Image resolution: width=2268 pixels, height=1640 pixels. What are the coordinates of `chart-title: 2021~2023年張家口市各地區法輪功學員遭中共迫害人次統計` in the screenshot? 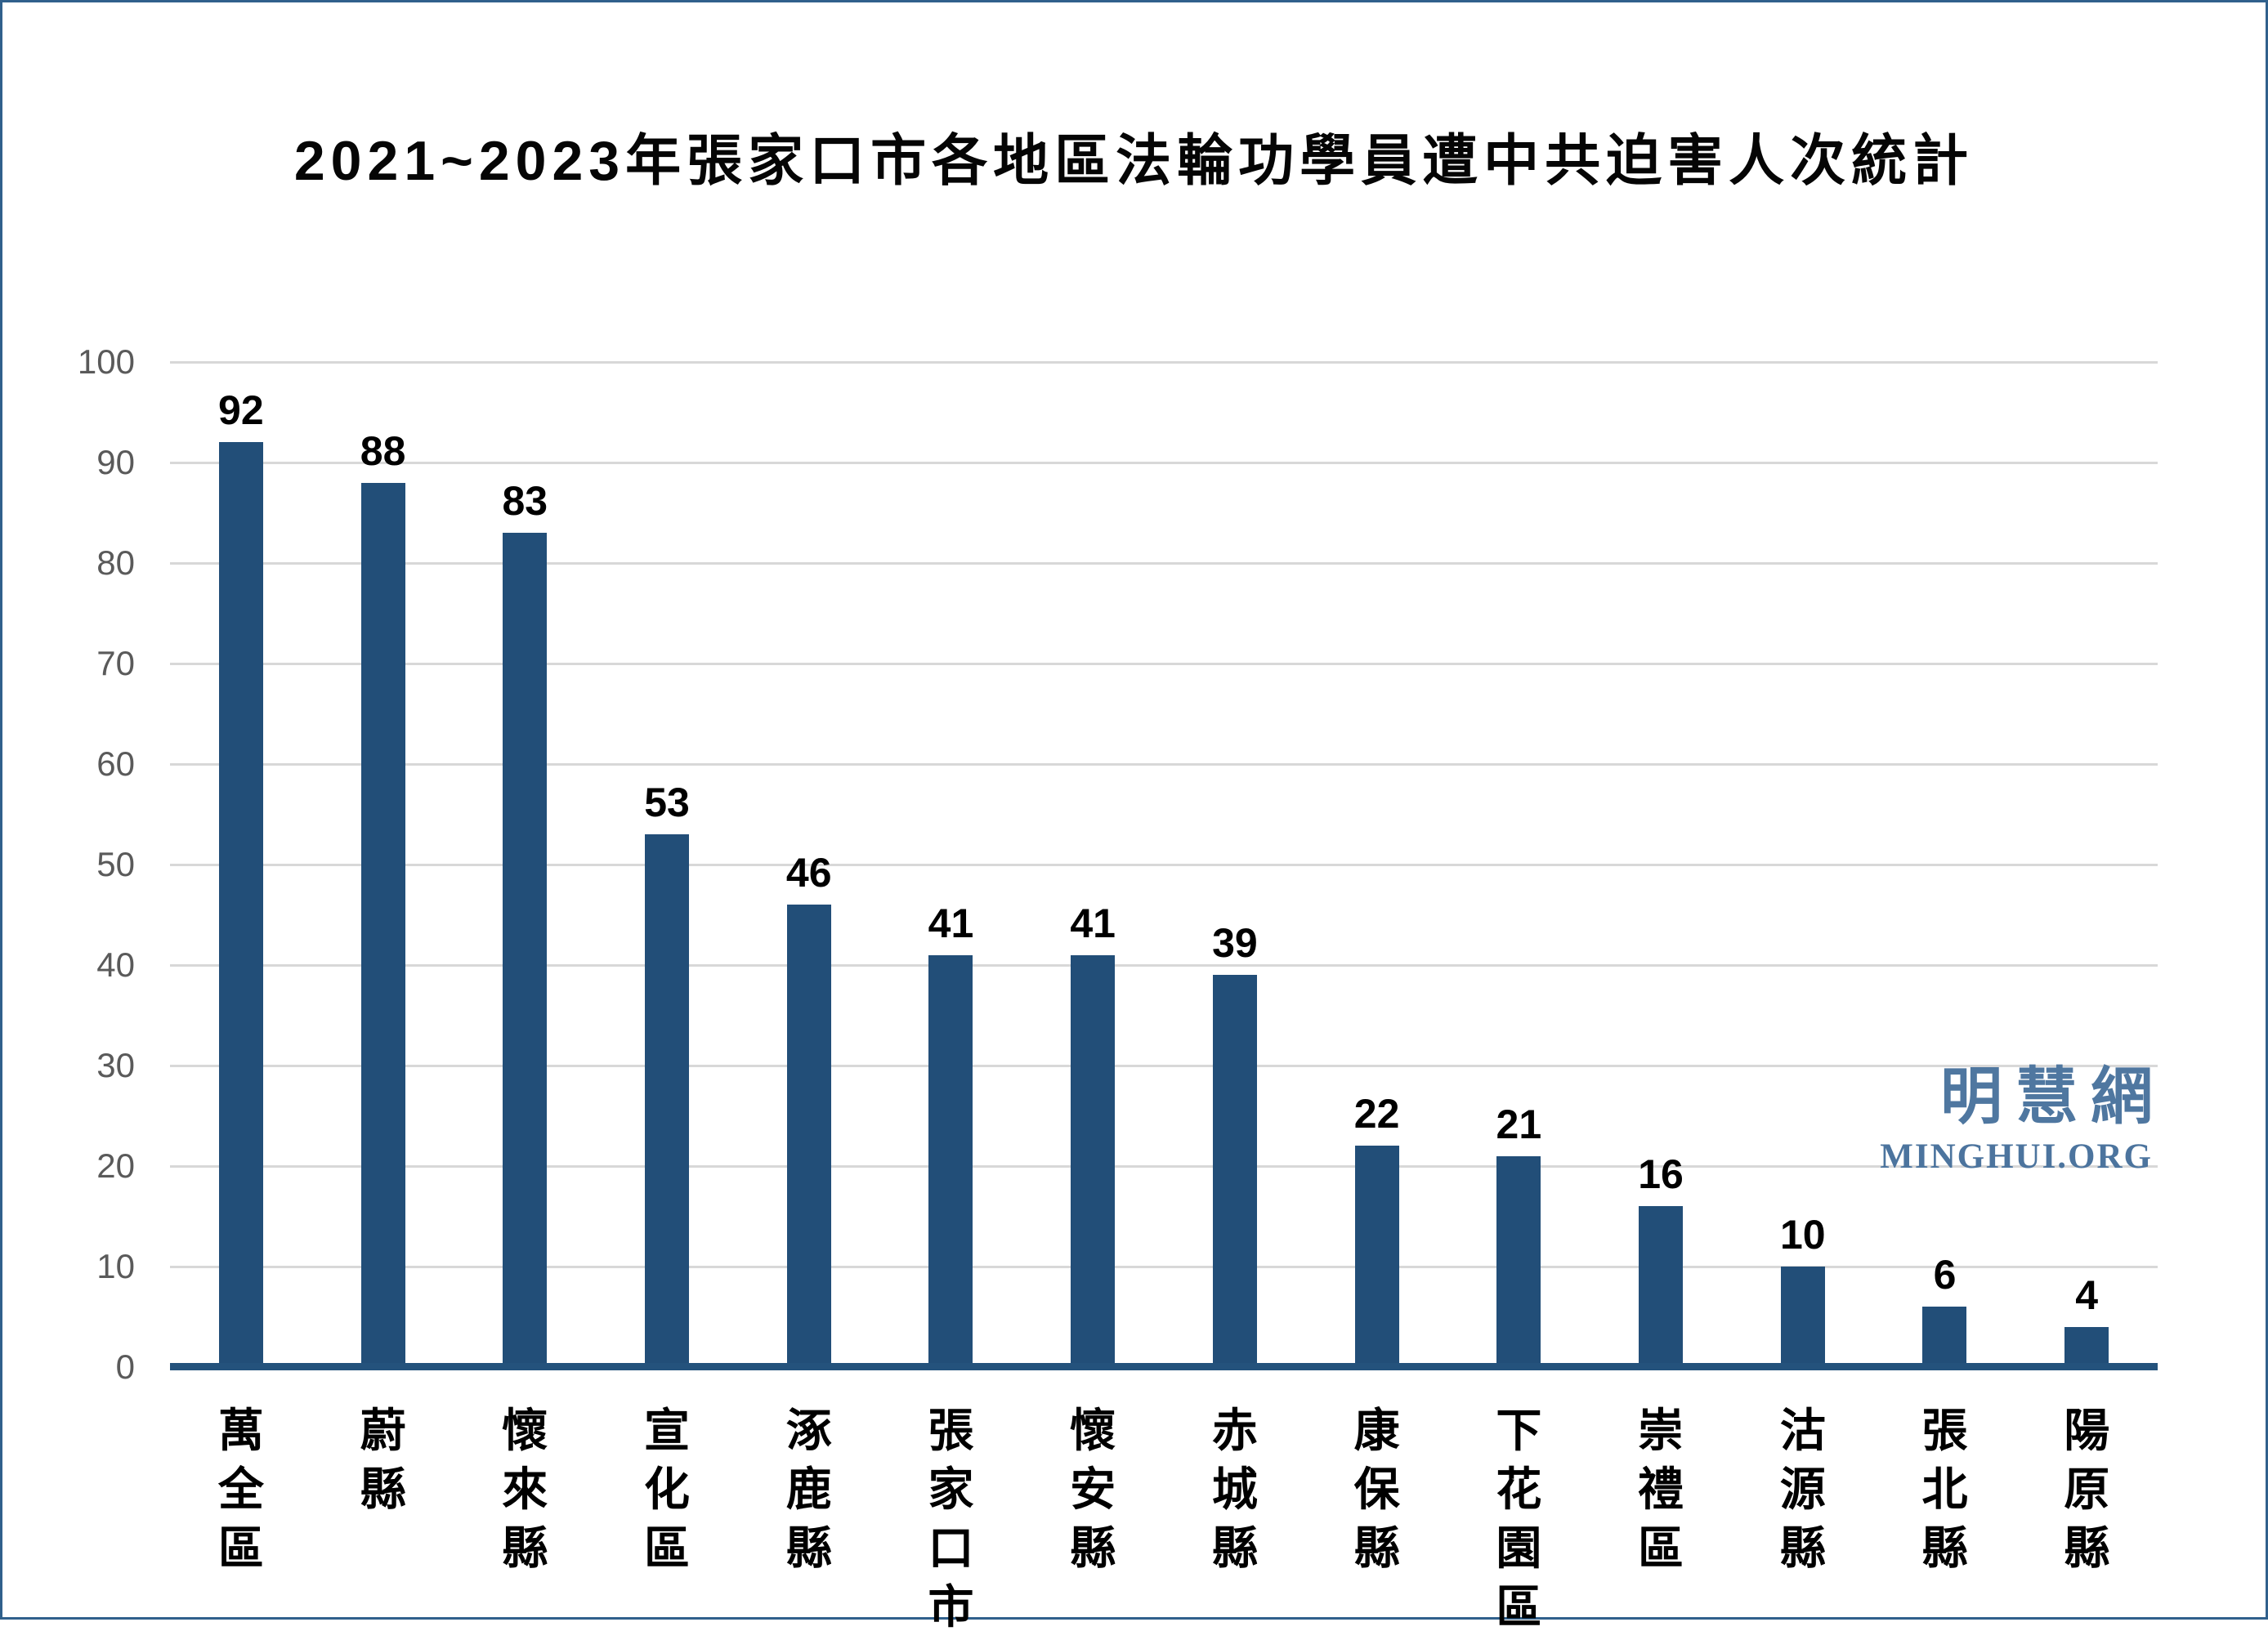 It's located at (1134, 161).